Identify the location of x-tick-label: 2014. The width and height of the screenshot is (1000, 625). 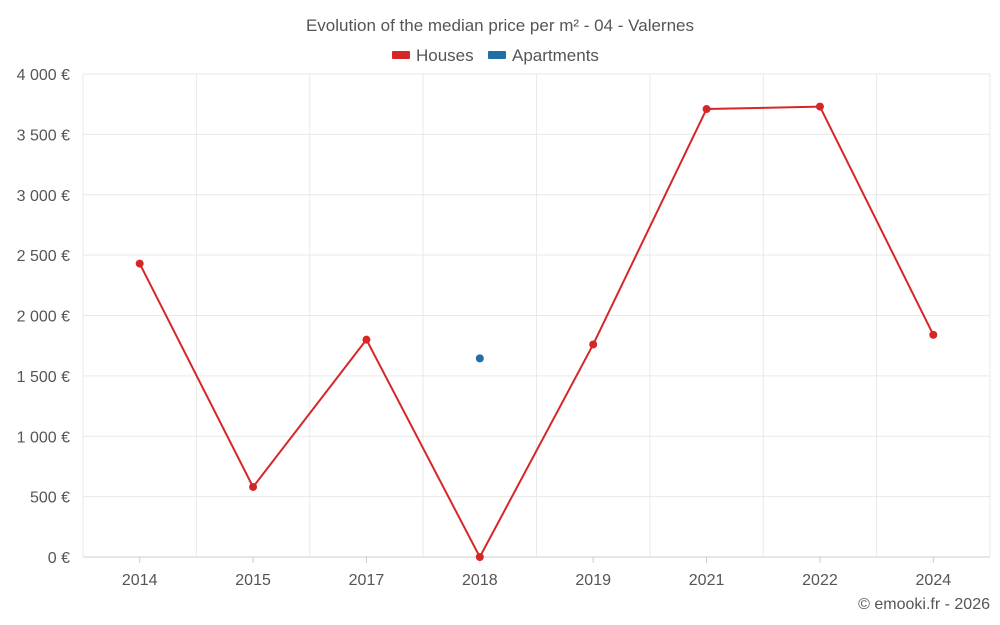
(140, 580).